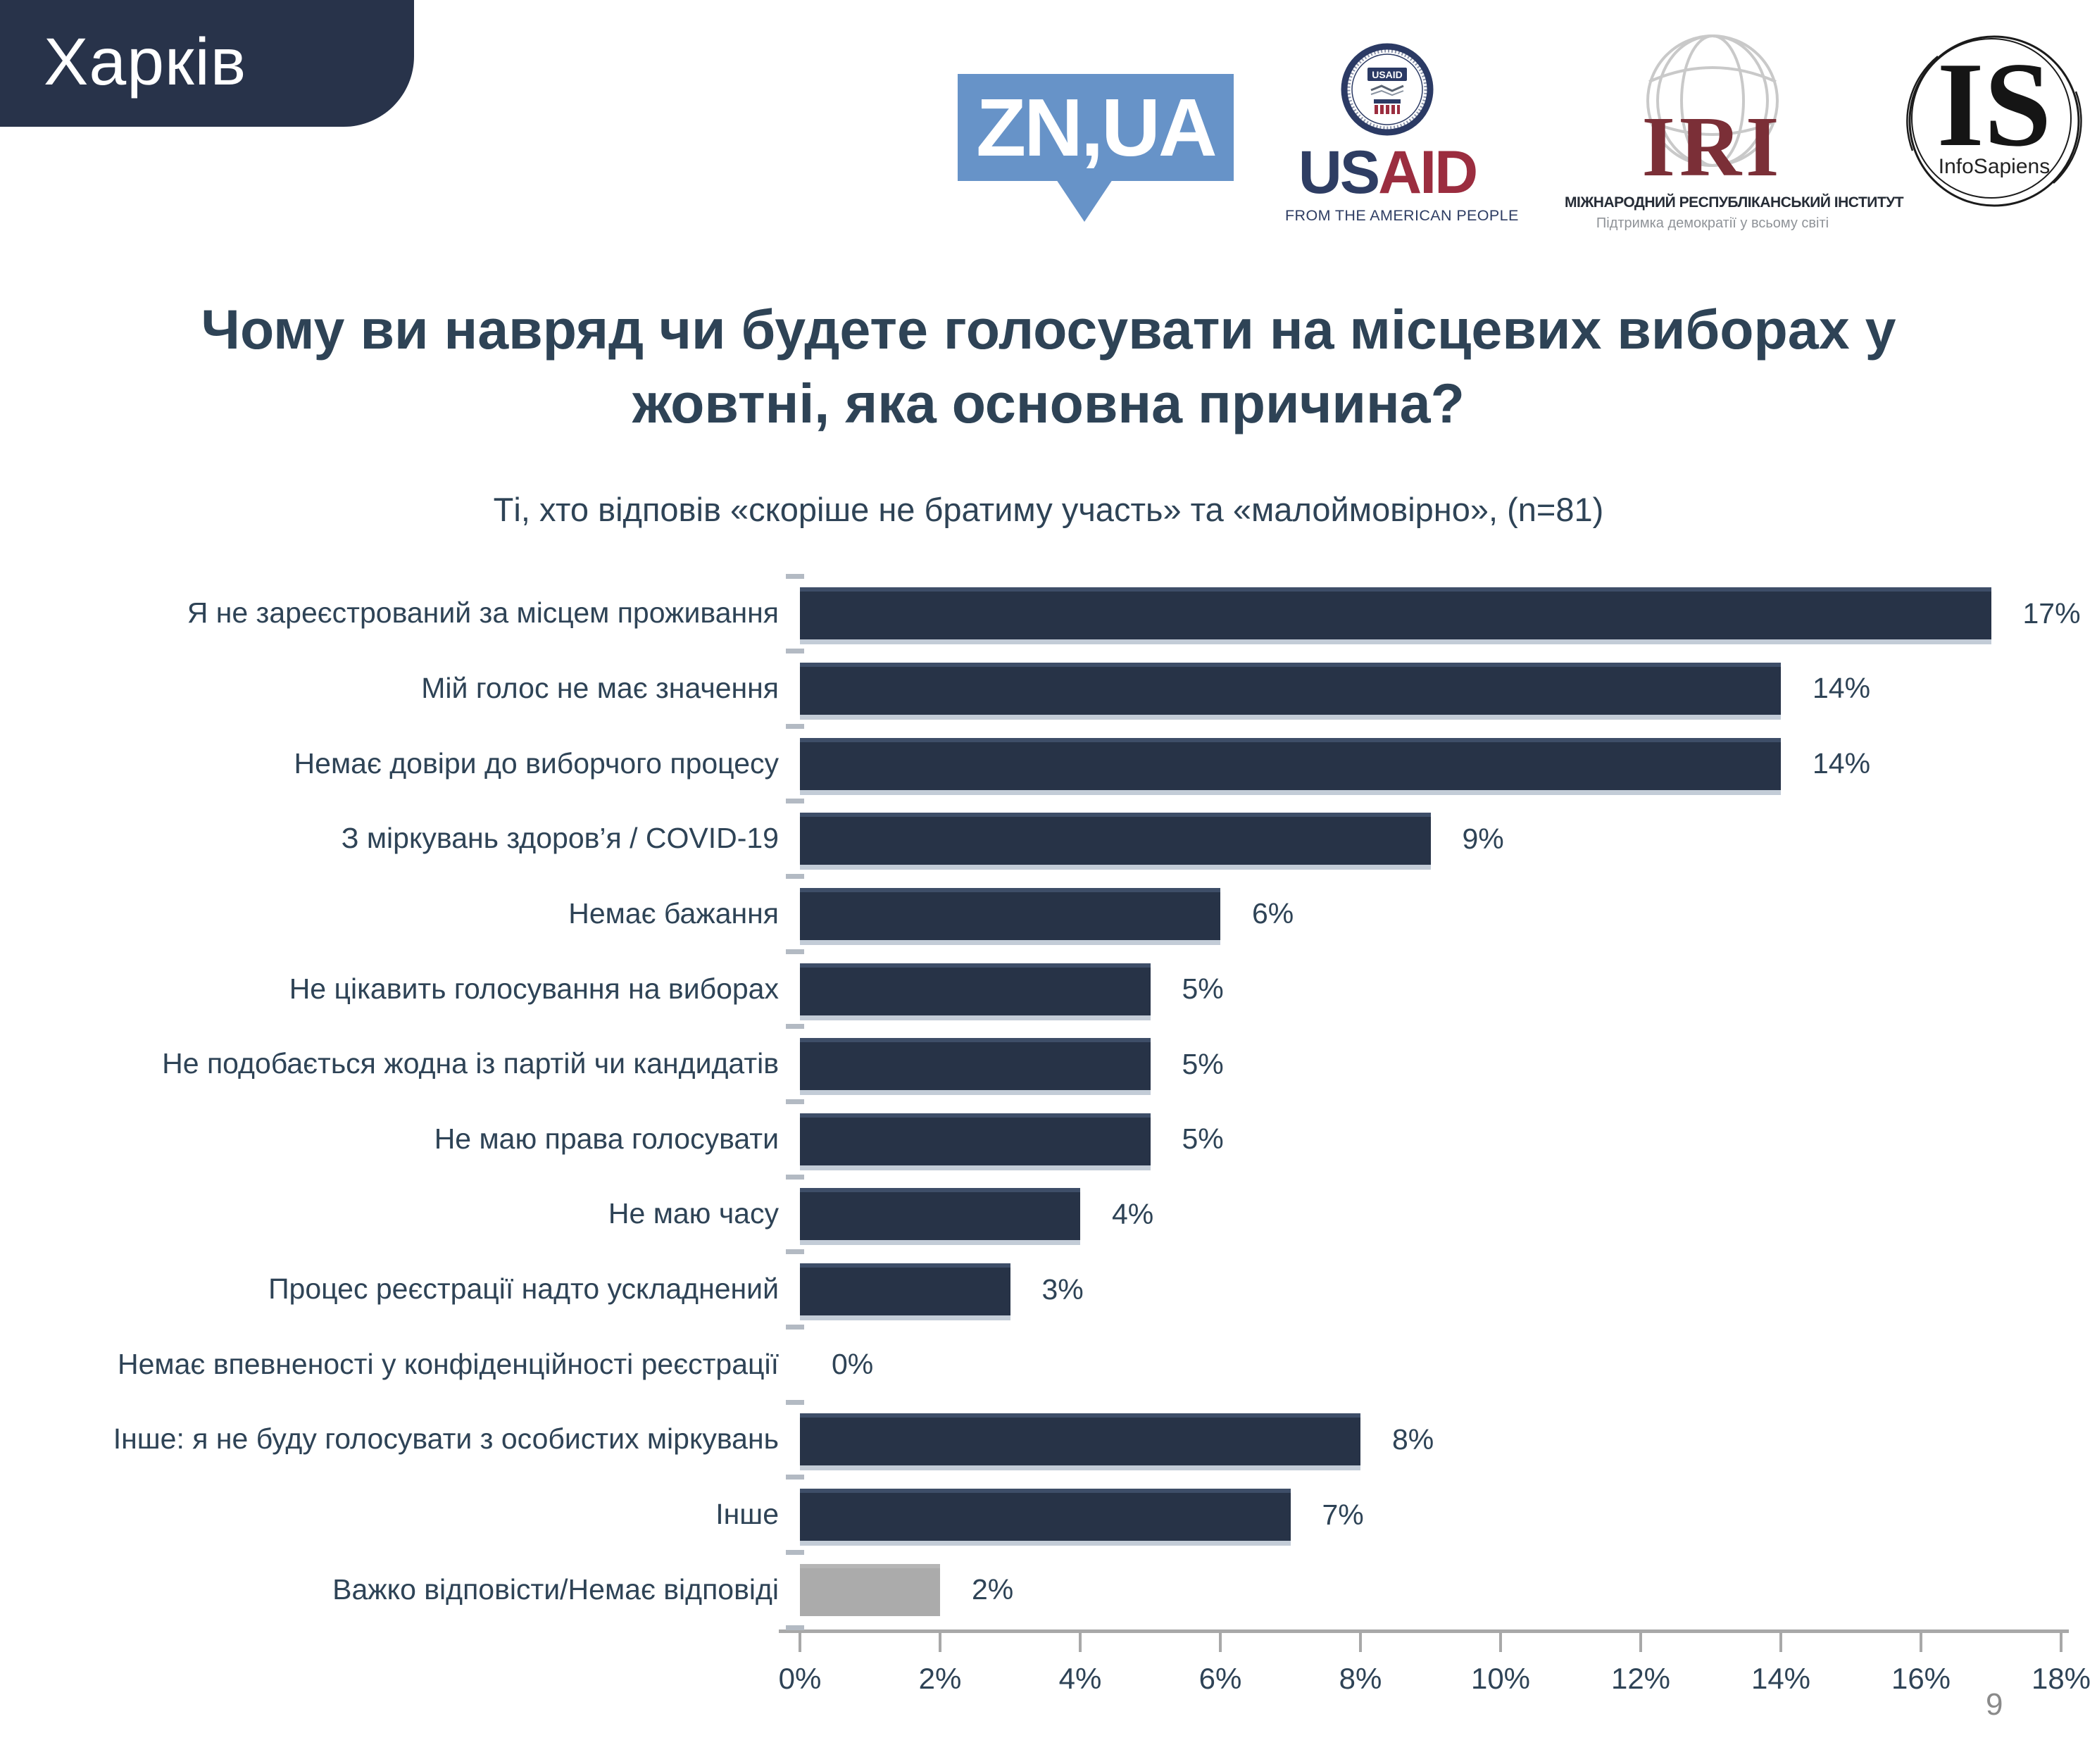 The width and height of the screenshot is (2097, 1764). Describe the element at coordinates (606, 1138) in the screenshot. I see `category-label: Не маю права голосувати` at that location.